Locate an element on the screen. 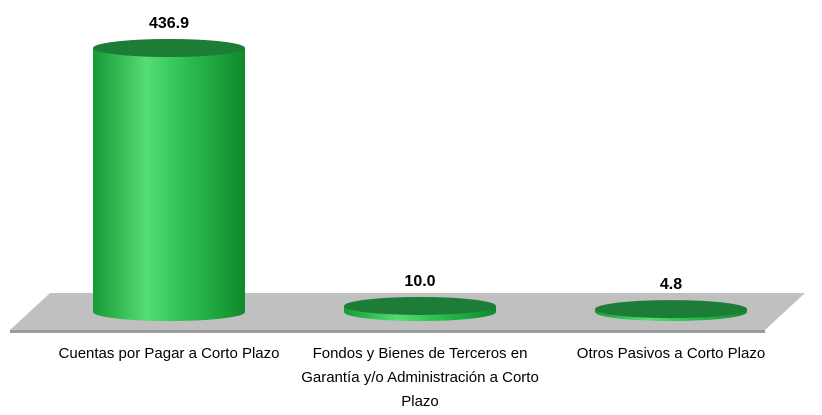  x-tick-label: Cuentas por Pagar a Corto Plazo is located at coordinates (169, 353).